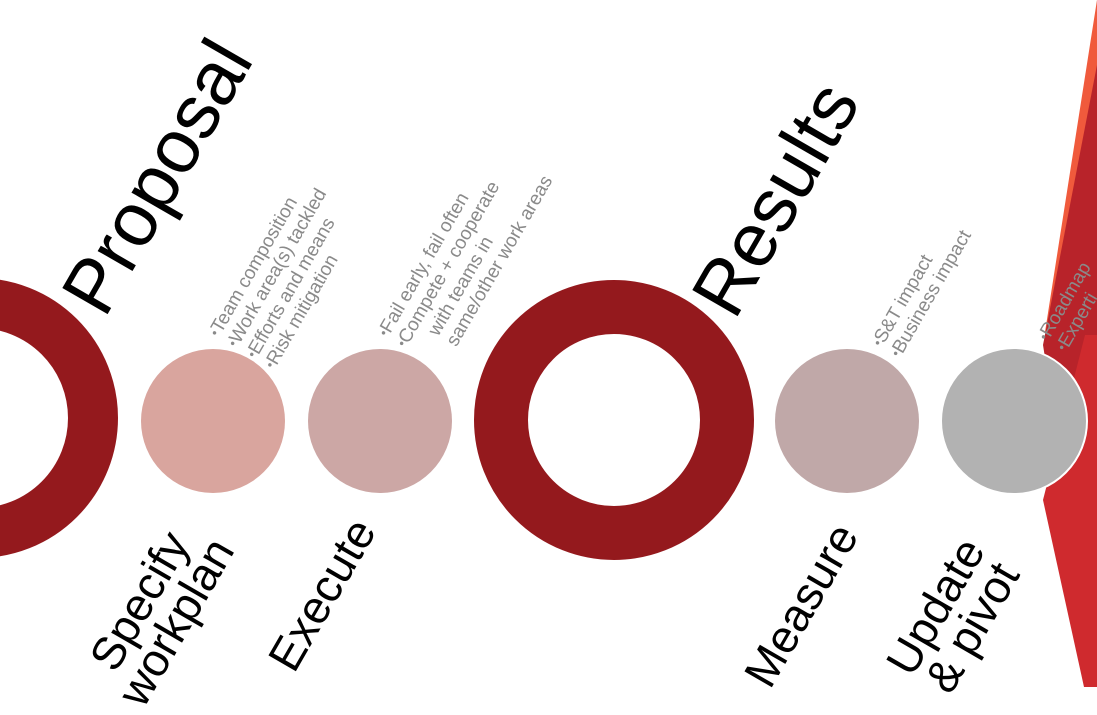 The height and width of the screenshot is (715, 1097). What do you see at coordinates (213, 421) in the screenshot?
I see `specify-circle` at bounding box center [213, 421].